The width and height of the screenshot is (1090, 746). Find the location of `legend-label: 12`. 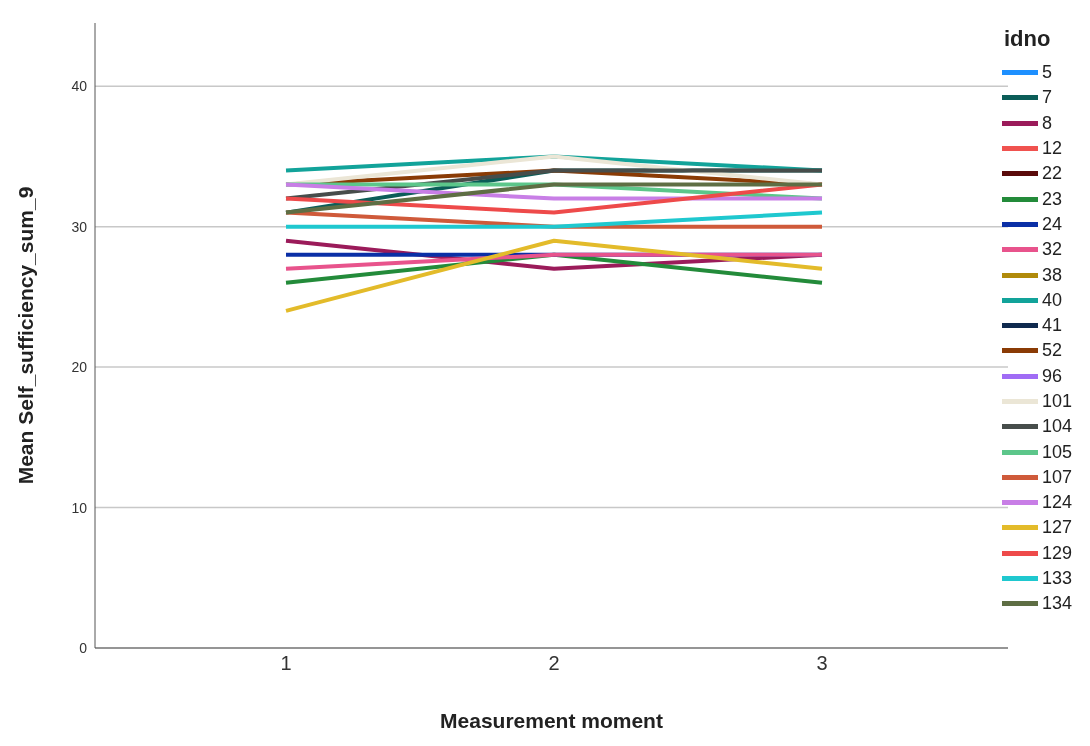

legend-label: 12 is located at coordinates (1052, 149).